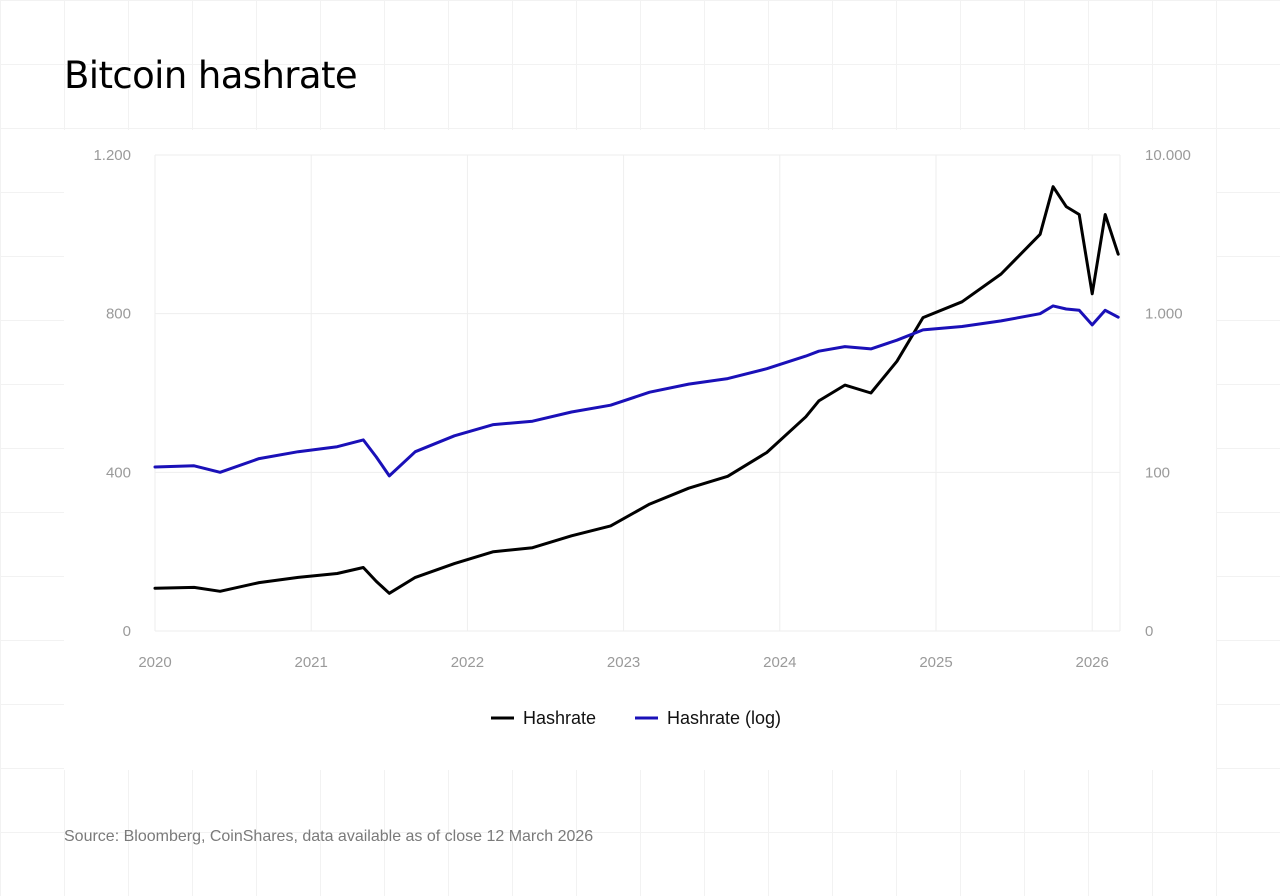  What do you see at coordinates (724, 718) in the screenshot?
I see `legend-label-hashrate-log: Hashrate (log)` at bounding box center [724, 718].